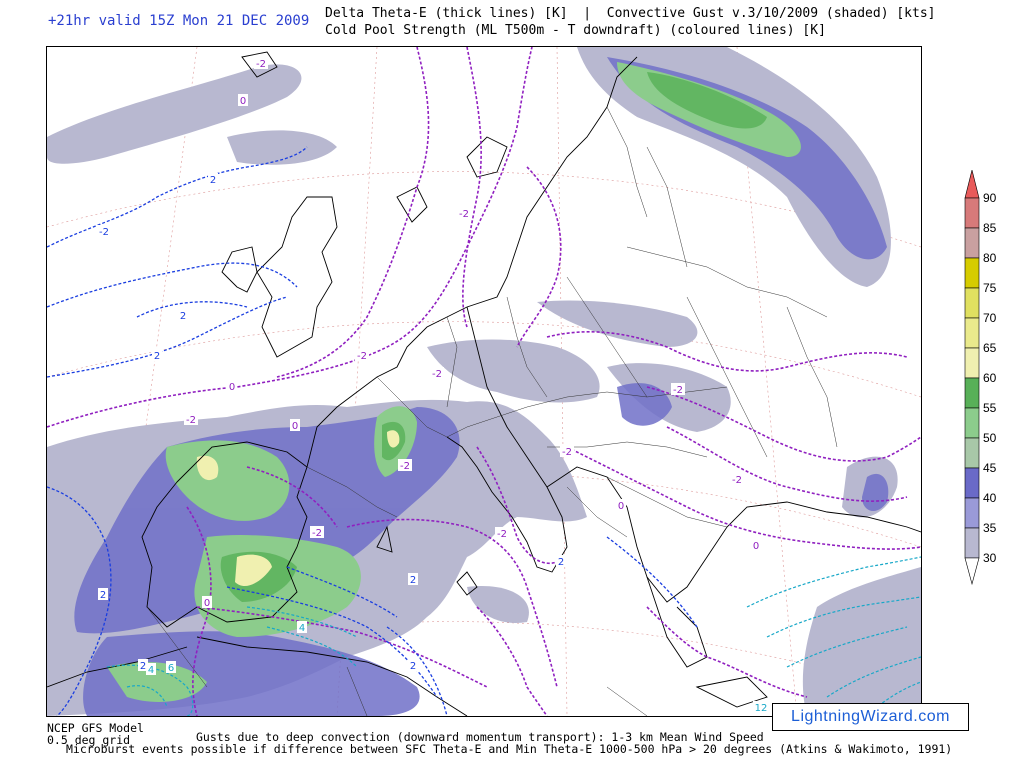  I want to click on legend-label-90: 90, so click(990, 198).